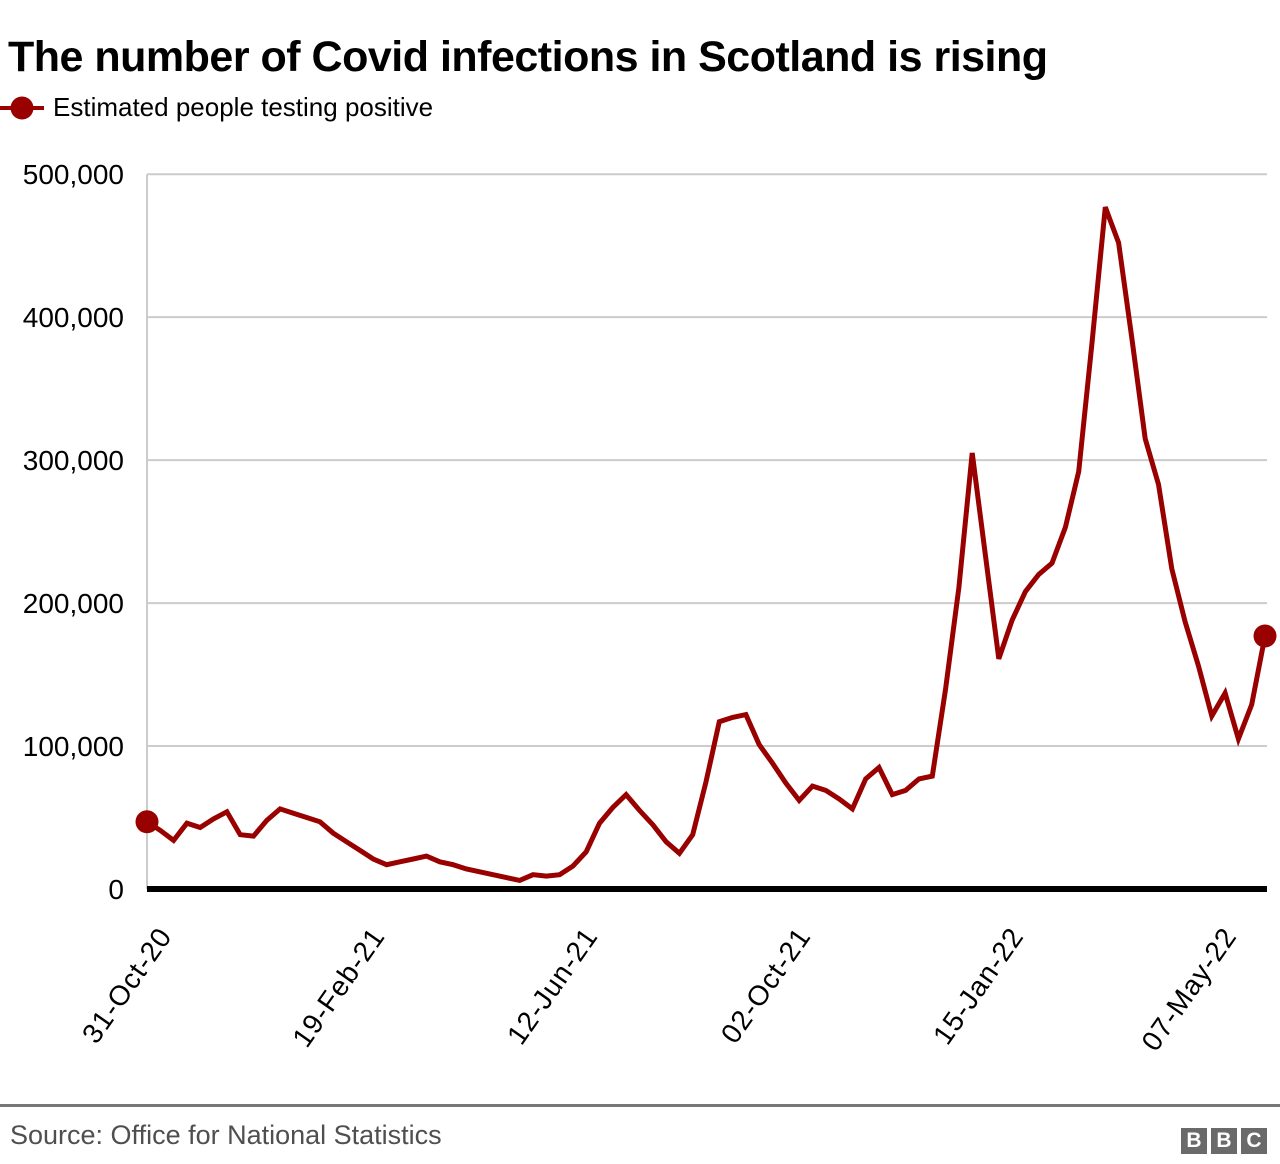  Describe the element at coordinates (640, 1105) in the screenshot. I see `footer-divider` at that location.